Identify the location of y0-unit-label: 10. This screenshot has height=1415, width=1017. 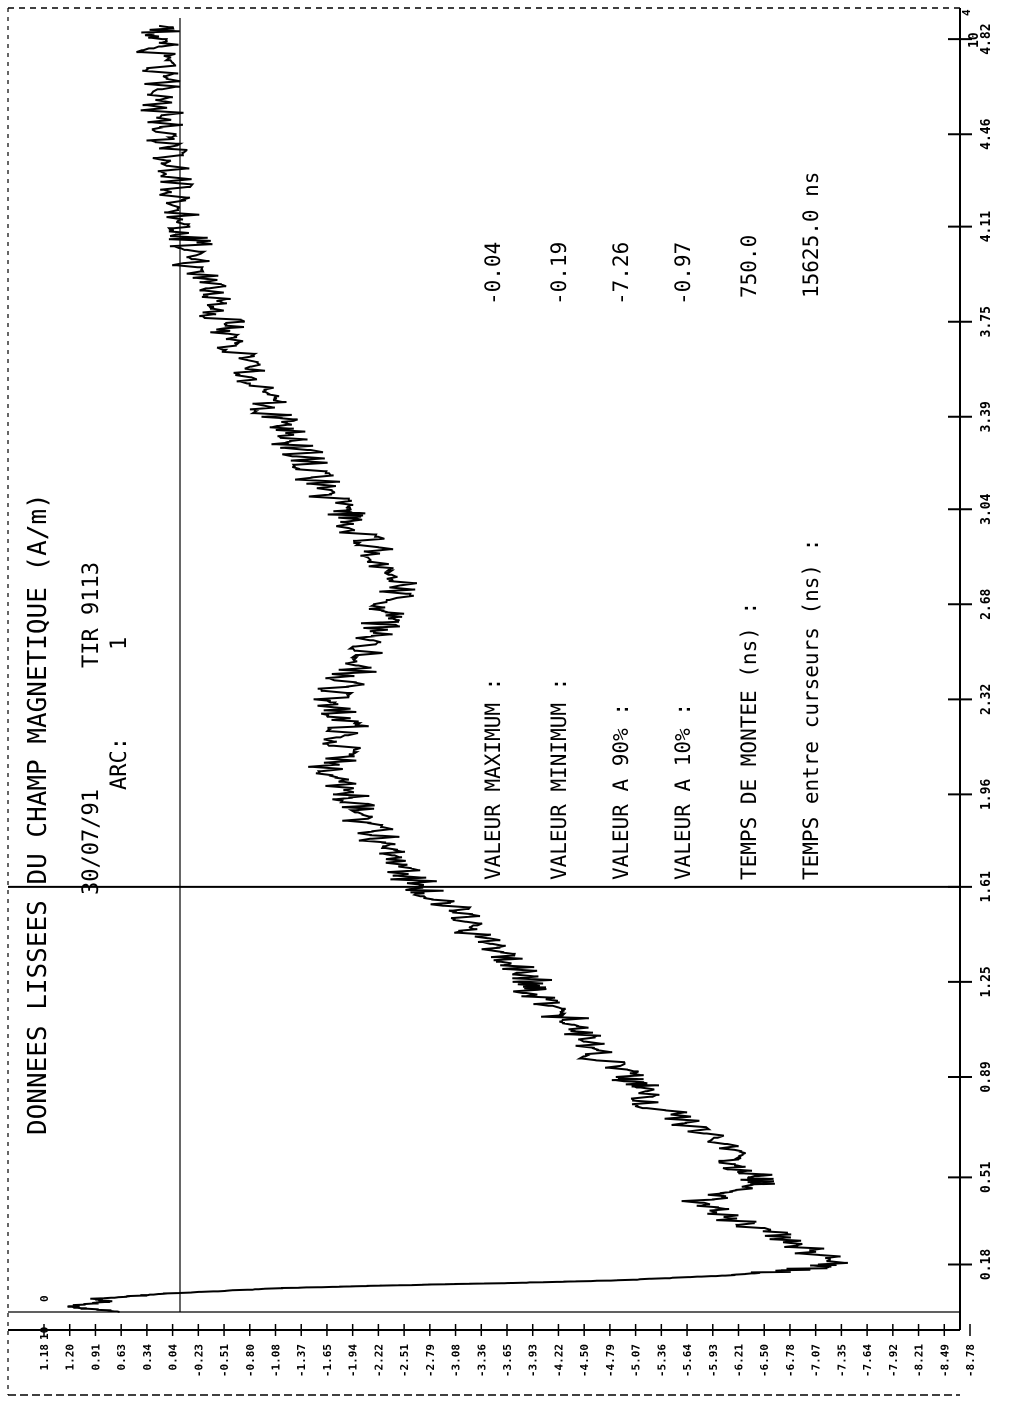
(44, 1333).